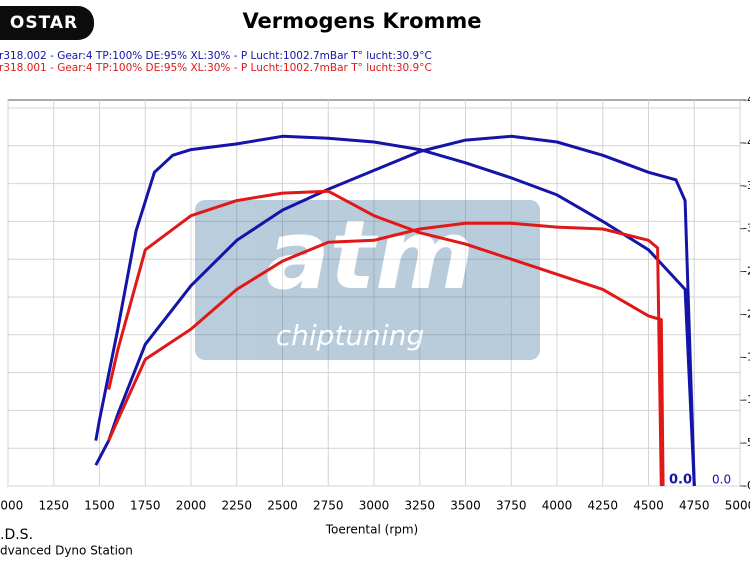 This screenshot has width=750, height=562. I want to click on x-tick-label: 1000, so click(11, 506).